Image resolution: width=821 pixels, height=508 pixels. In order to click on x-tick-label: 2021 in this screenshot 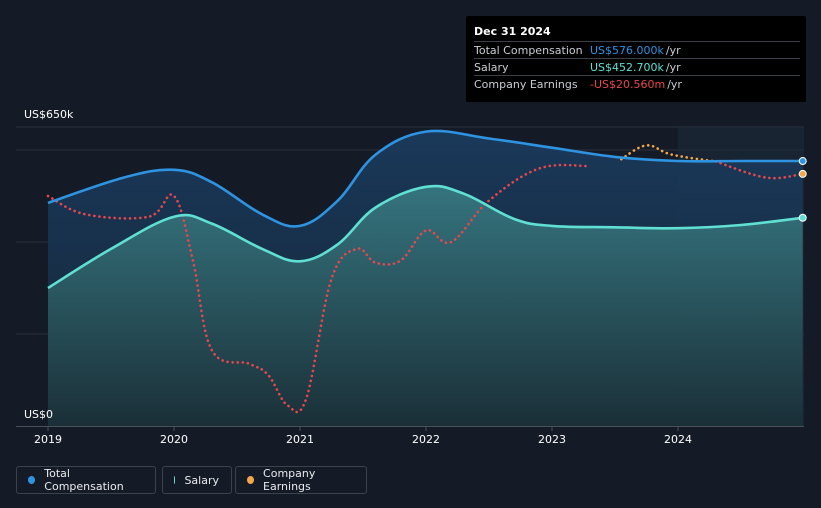, I will do `click(300, 439)`.